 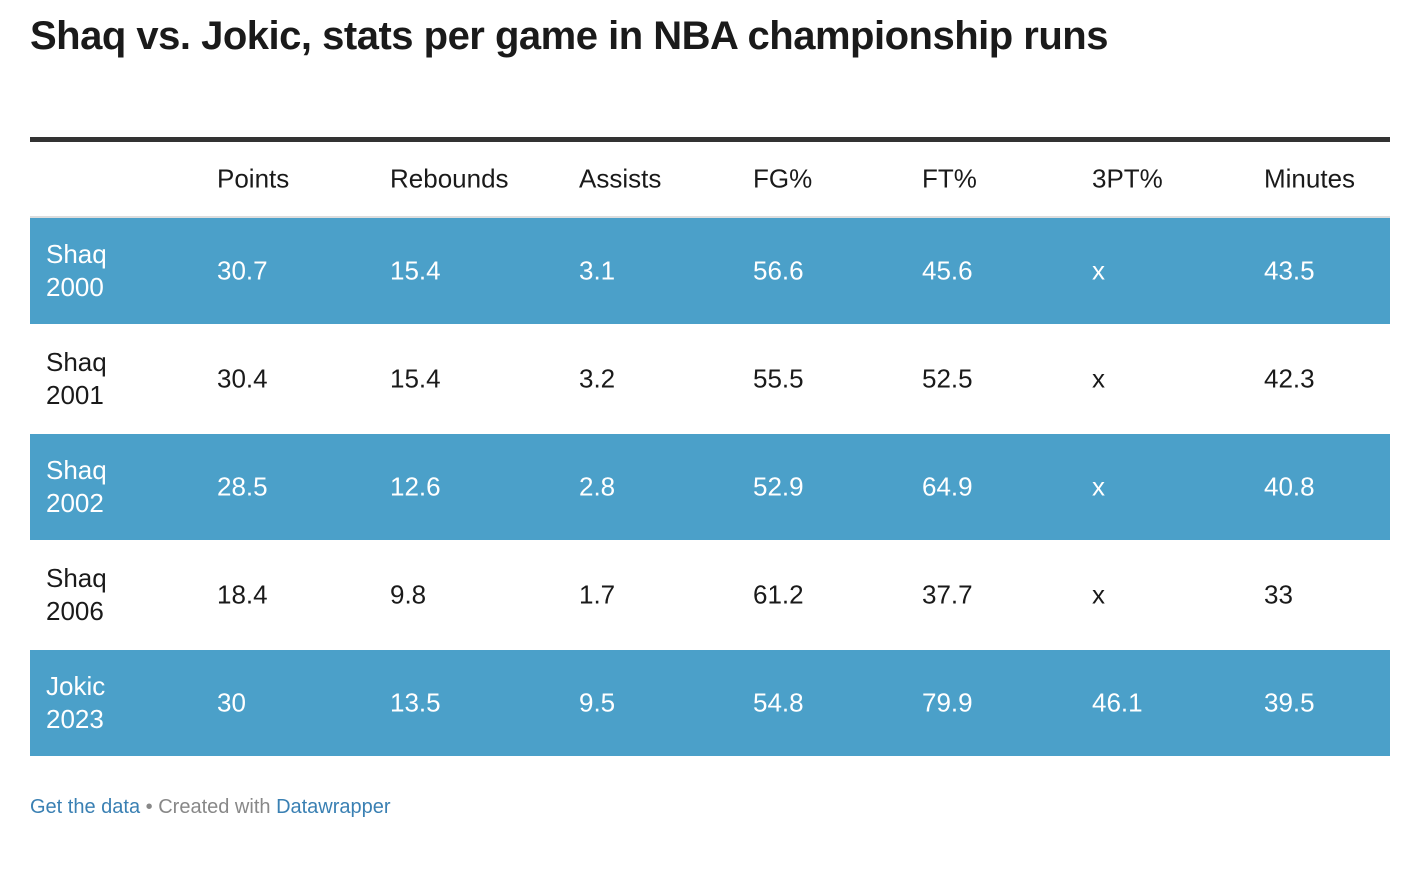 What do you see at coordinates (778, 702) in the screenshot?
I see `table-cell: 54.8` at bounding box center [778, 702].